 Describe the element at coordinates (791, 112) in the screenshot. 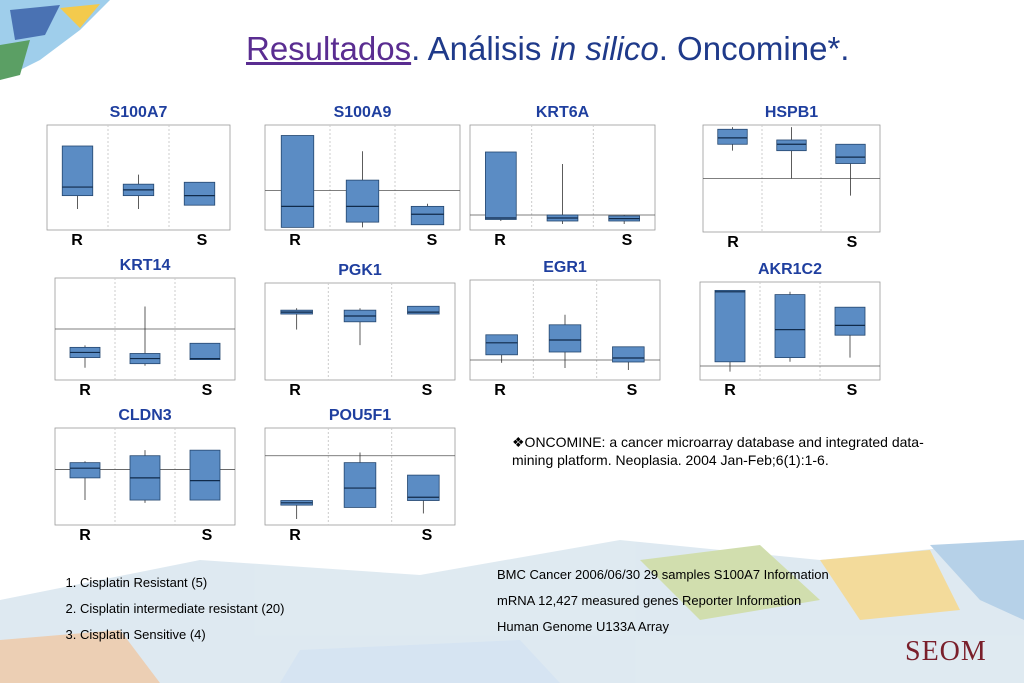

I see `gene-label: HSPB1` at that location.